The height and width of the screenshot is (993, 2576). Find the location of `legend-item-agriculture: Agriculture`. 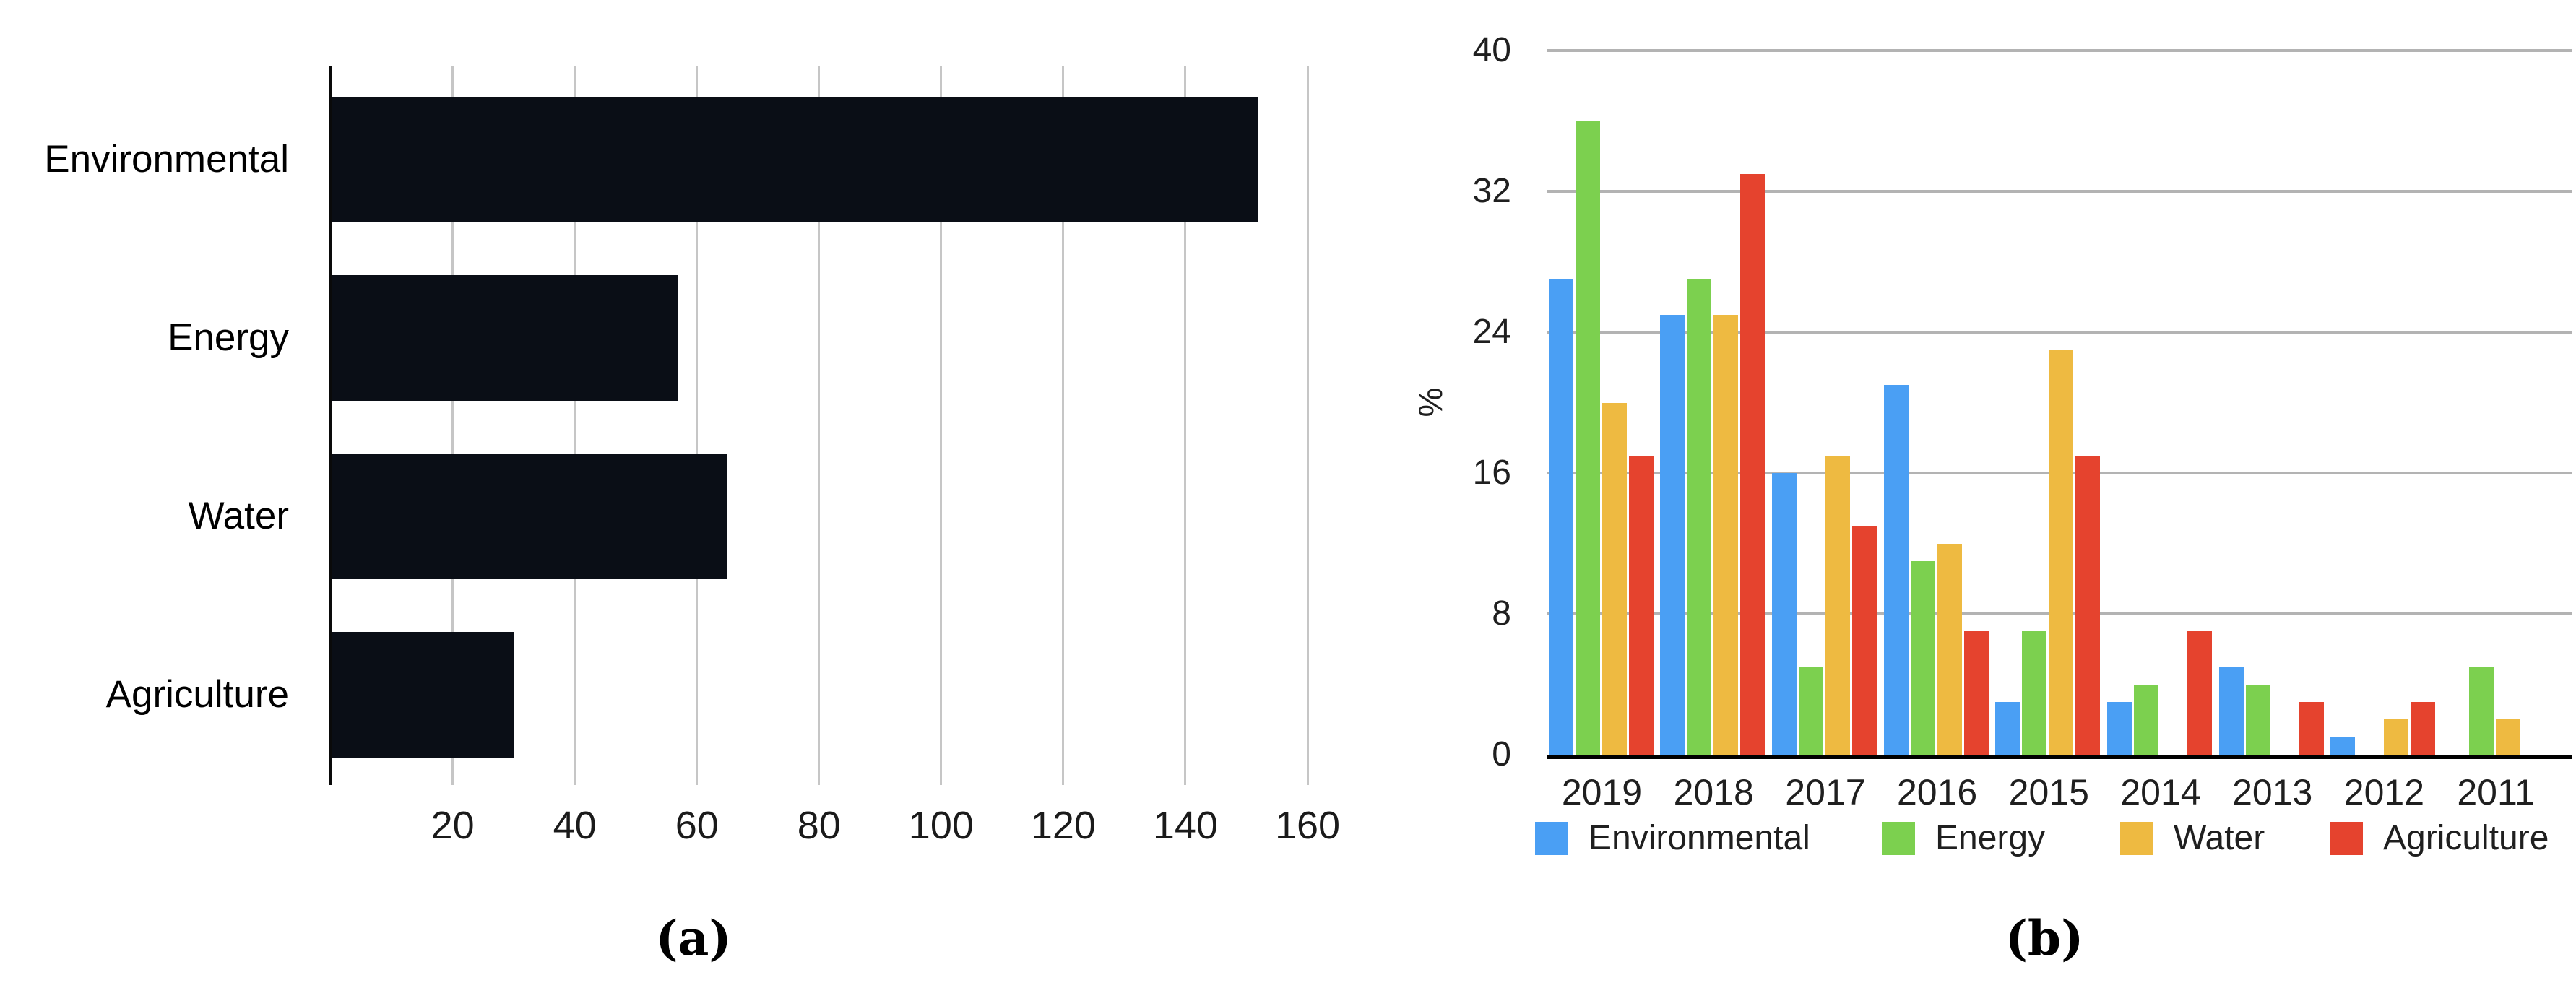

legend-item-agriculture: Agriculture is located at coordinates (2439, 838).